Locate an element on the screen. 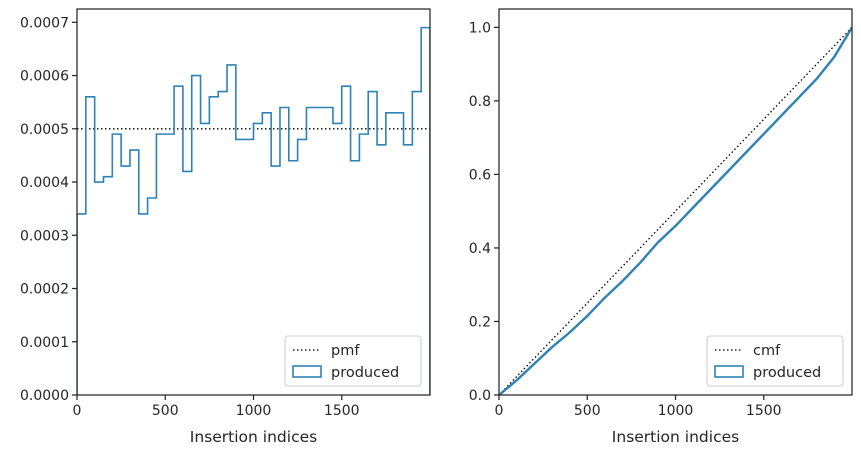  y-tick-label: 0.0000 is located at coordinates (44, 396).